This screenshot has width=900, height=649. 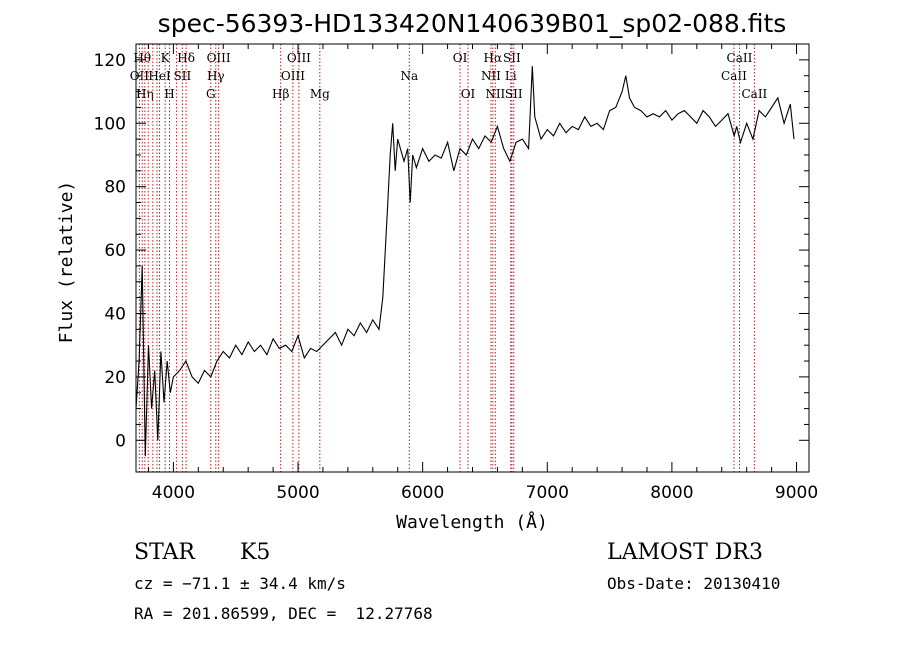 I want to click on line-marker-label: Na, so click(x=409, y=76).